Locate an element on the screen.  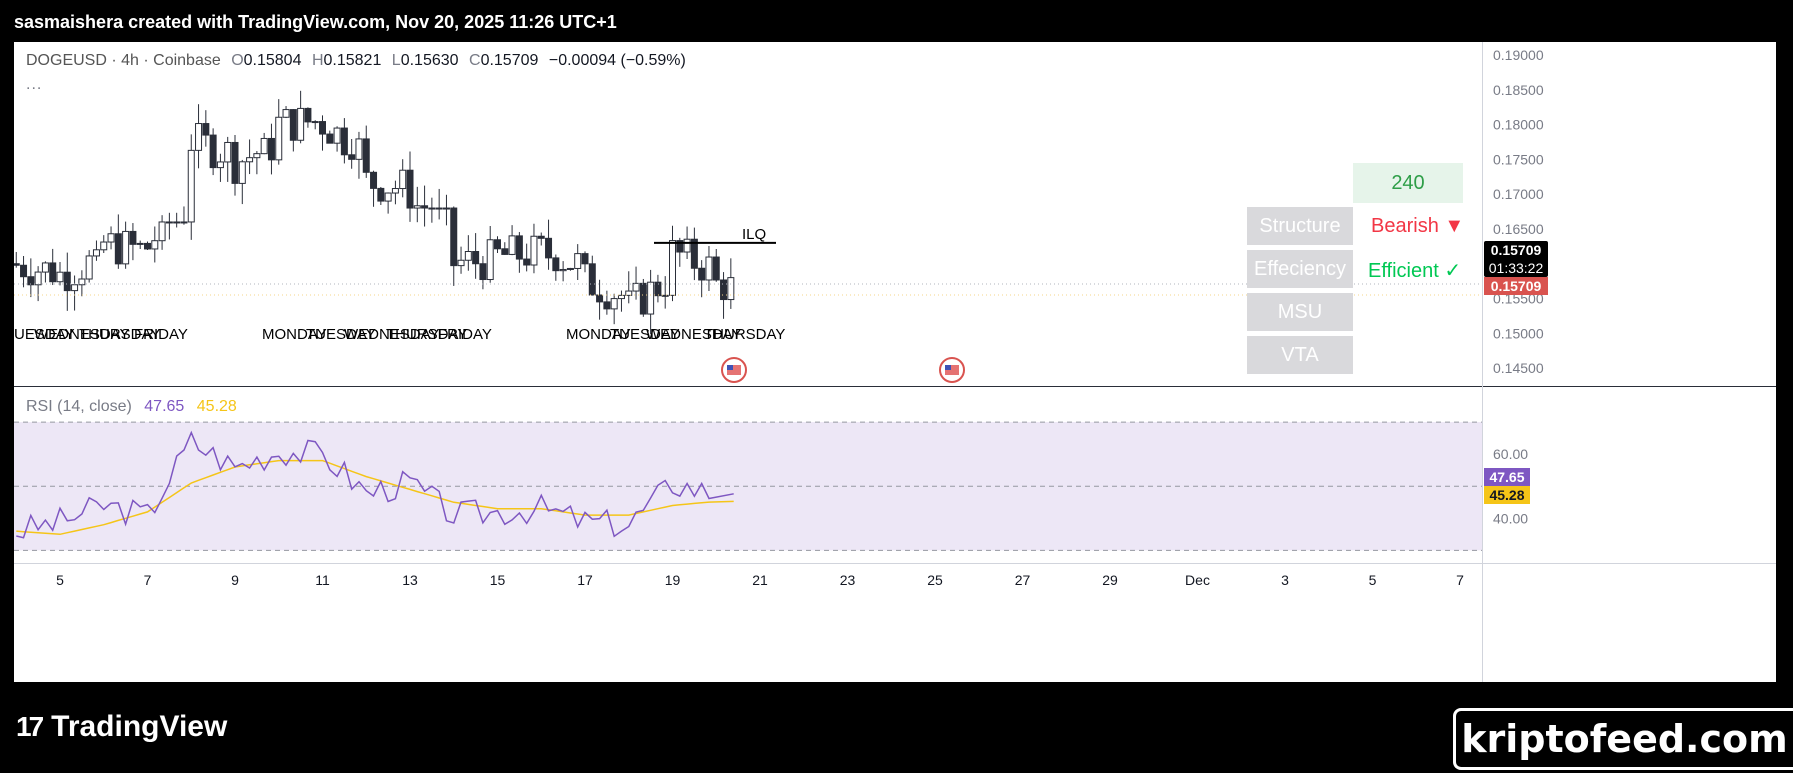
kriptofeed-watermark: kriptofeed.com is located at coordinates (1623, 739).